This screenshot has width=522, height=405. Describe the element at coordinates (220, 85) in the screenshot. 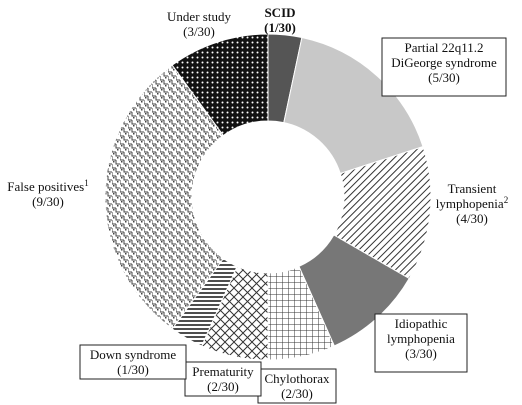

I see `slice-under-study` at that location.